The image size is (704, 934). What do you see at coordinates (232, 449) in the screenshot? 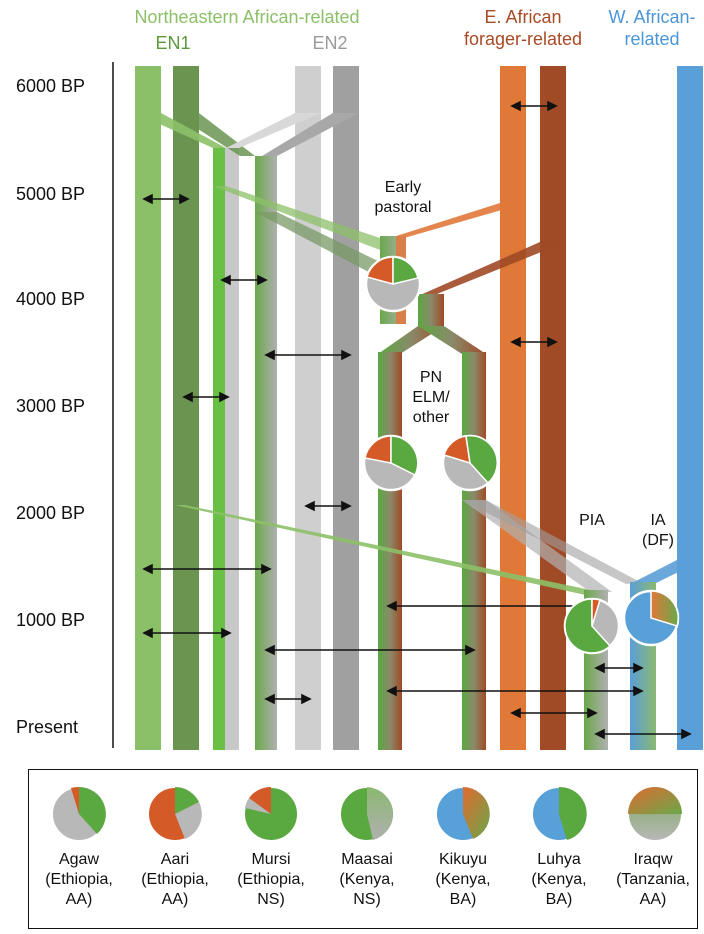
I see `lineage-en2-a` at bounding box center [232, 449].